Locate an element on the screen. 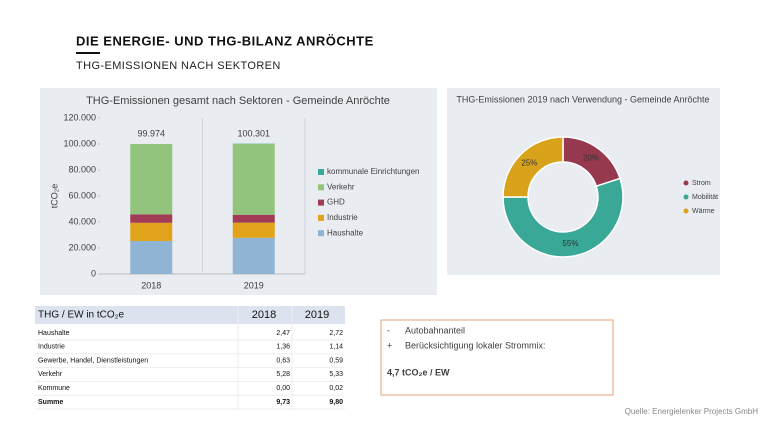 This screenshot has width=763, height=421. total-label: 100.301 is located at coordinates (253, 133).